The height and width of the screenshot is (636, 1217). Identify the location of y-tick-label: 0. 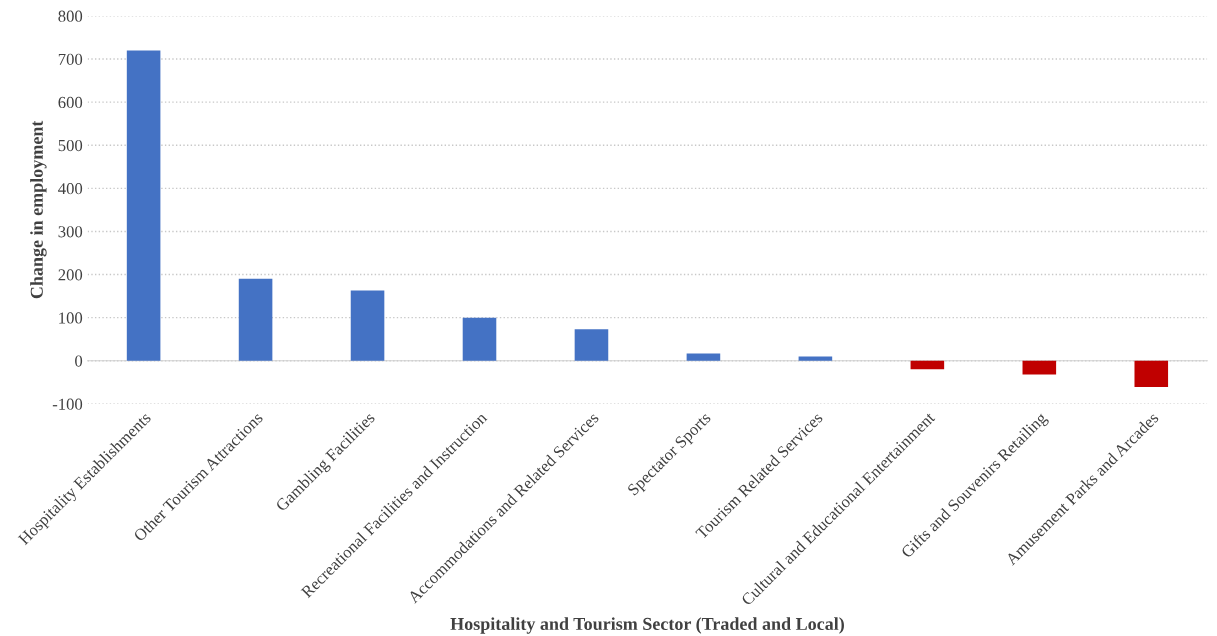
(79, 361).